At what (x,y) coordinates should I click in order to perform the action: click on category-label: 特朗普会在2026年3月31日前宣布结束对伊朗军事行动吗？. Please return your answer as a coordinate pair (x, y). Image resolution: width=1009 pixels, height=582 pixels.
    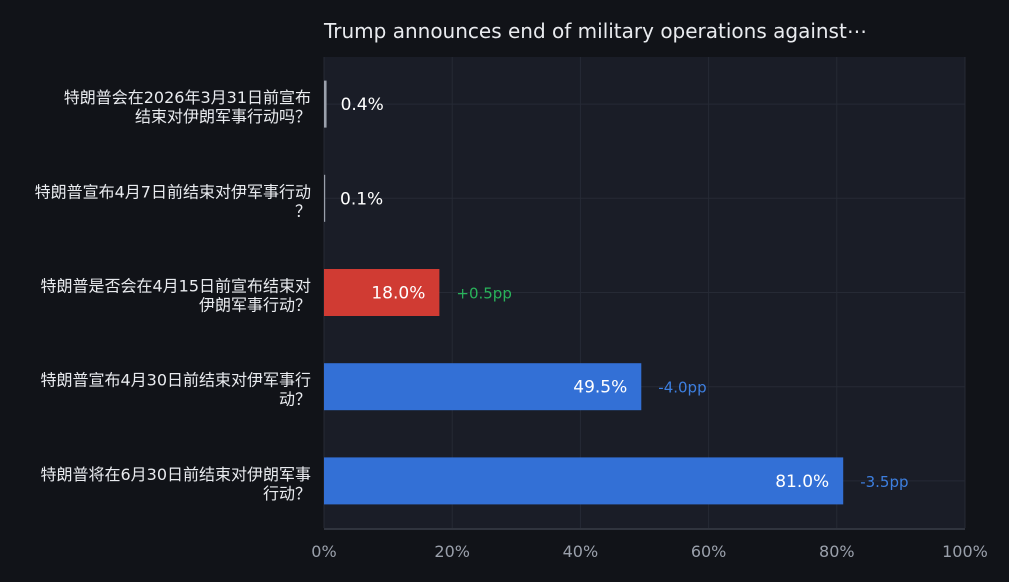
    Looking at the image, I should click on (187, 107).